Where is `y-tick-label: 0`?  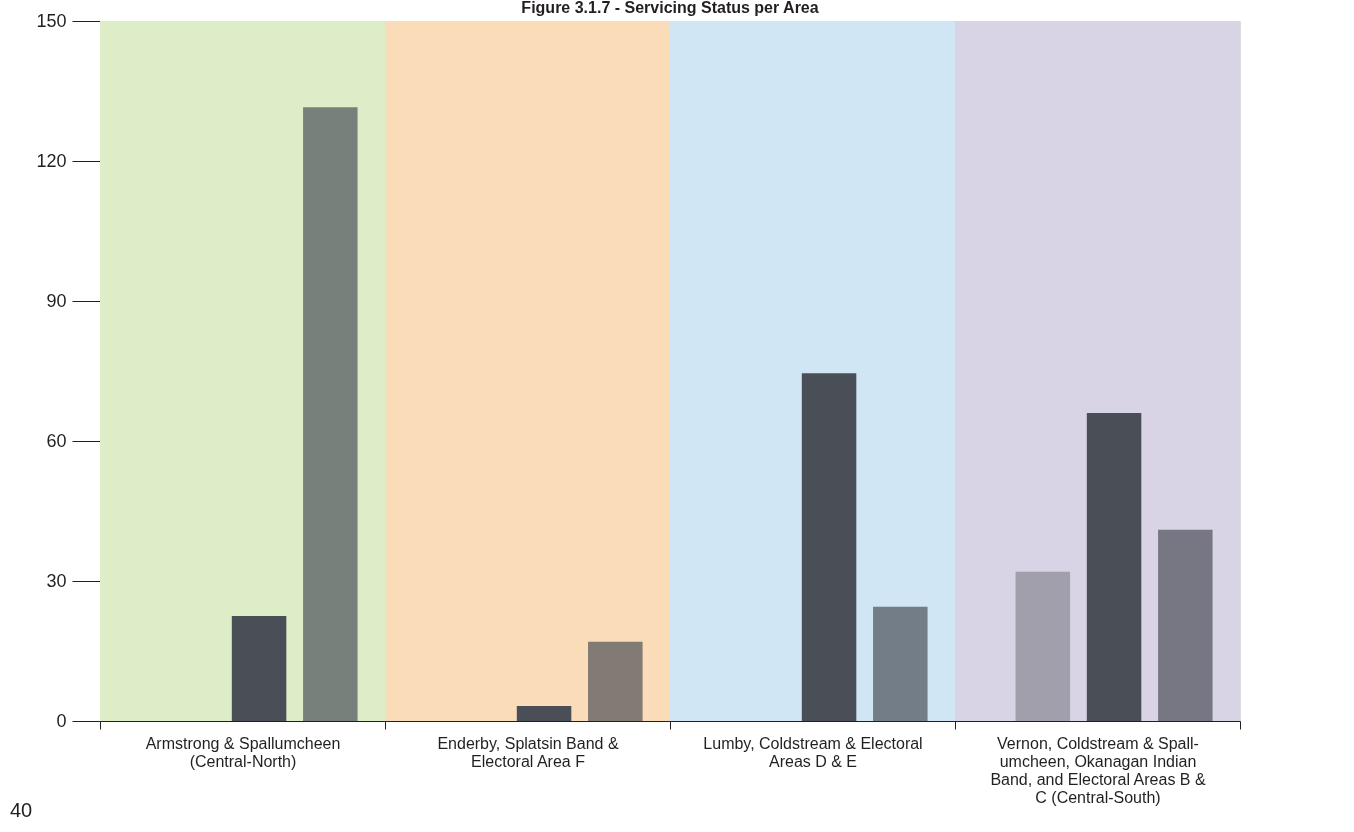
y-tick-label: 0 is located at coordinates (61, 720).